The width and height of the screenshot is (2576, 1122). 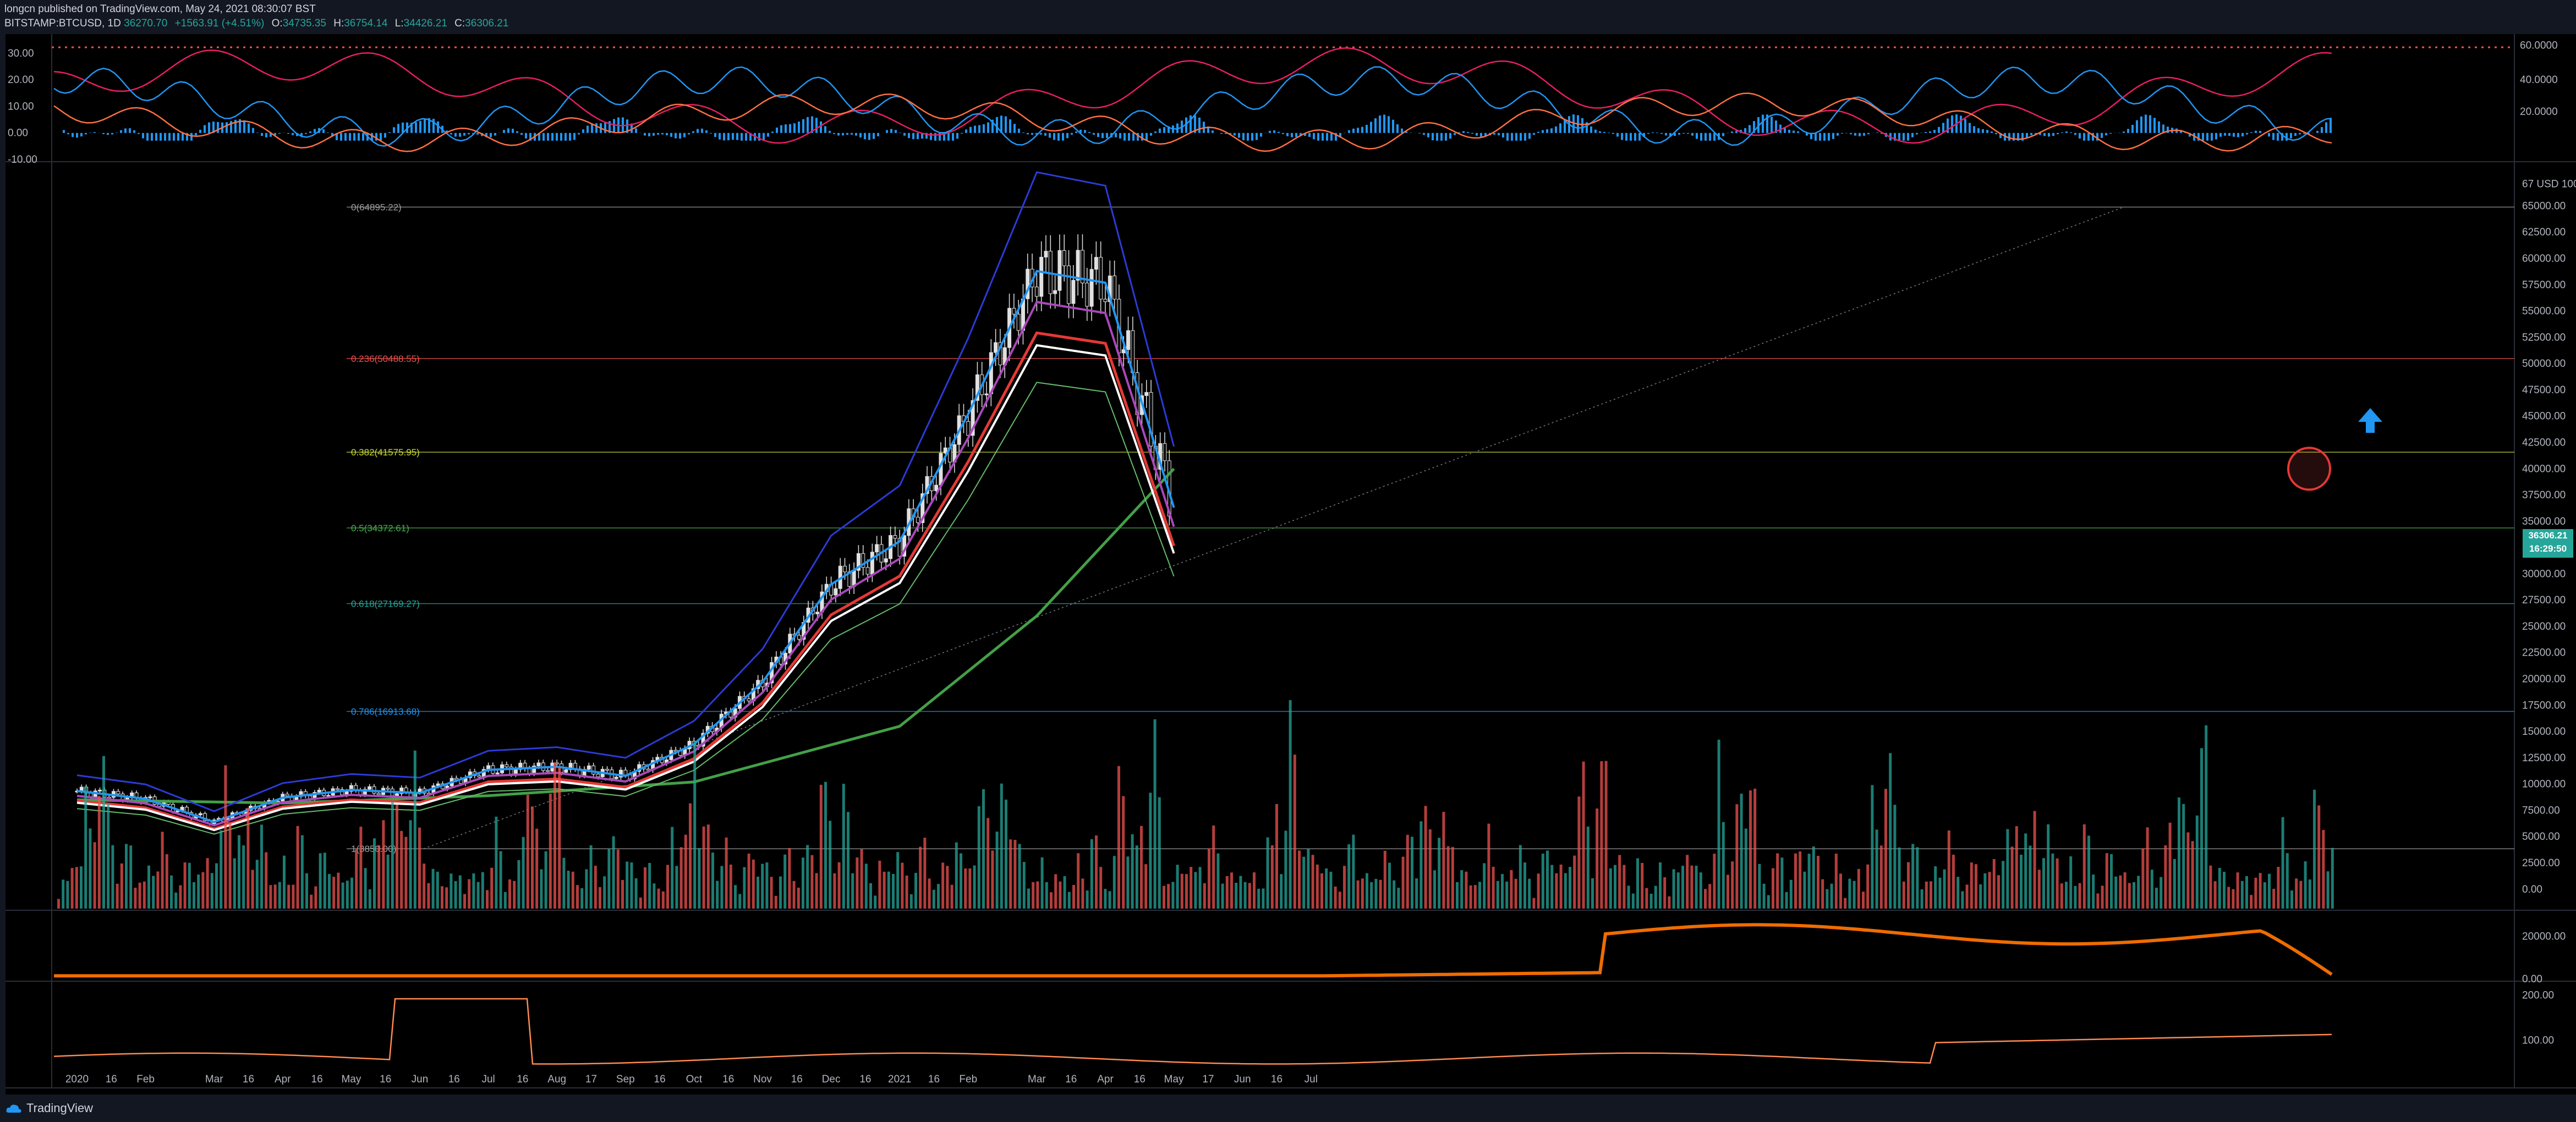 I want to click on symbol-name: BITSTAMP:BTCUSD, 1D, so click(x=63, y=23).